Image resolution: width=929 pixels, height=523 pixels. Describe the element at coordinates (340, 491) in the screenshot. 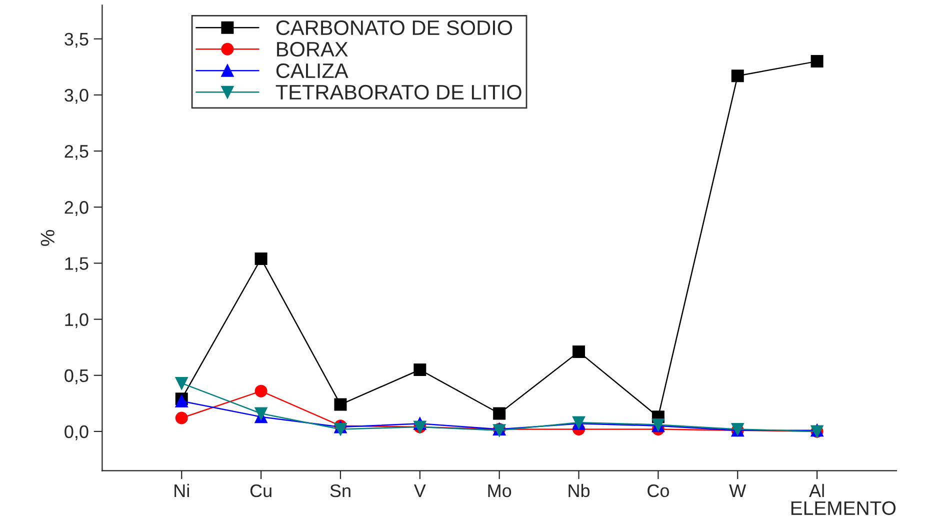

I see `x-tick-label: Sn` at that location.